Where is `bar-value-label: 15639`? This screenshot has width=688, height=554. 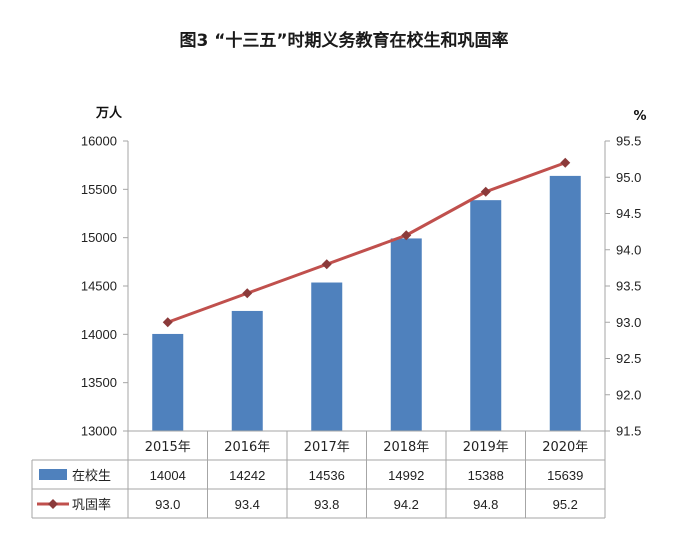 bar-value-label: 15639 is located at coordinates (565, 475).